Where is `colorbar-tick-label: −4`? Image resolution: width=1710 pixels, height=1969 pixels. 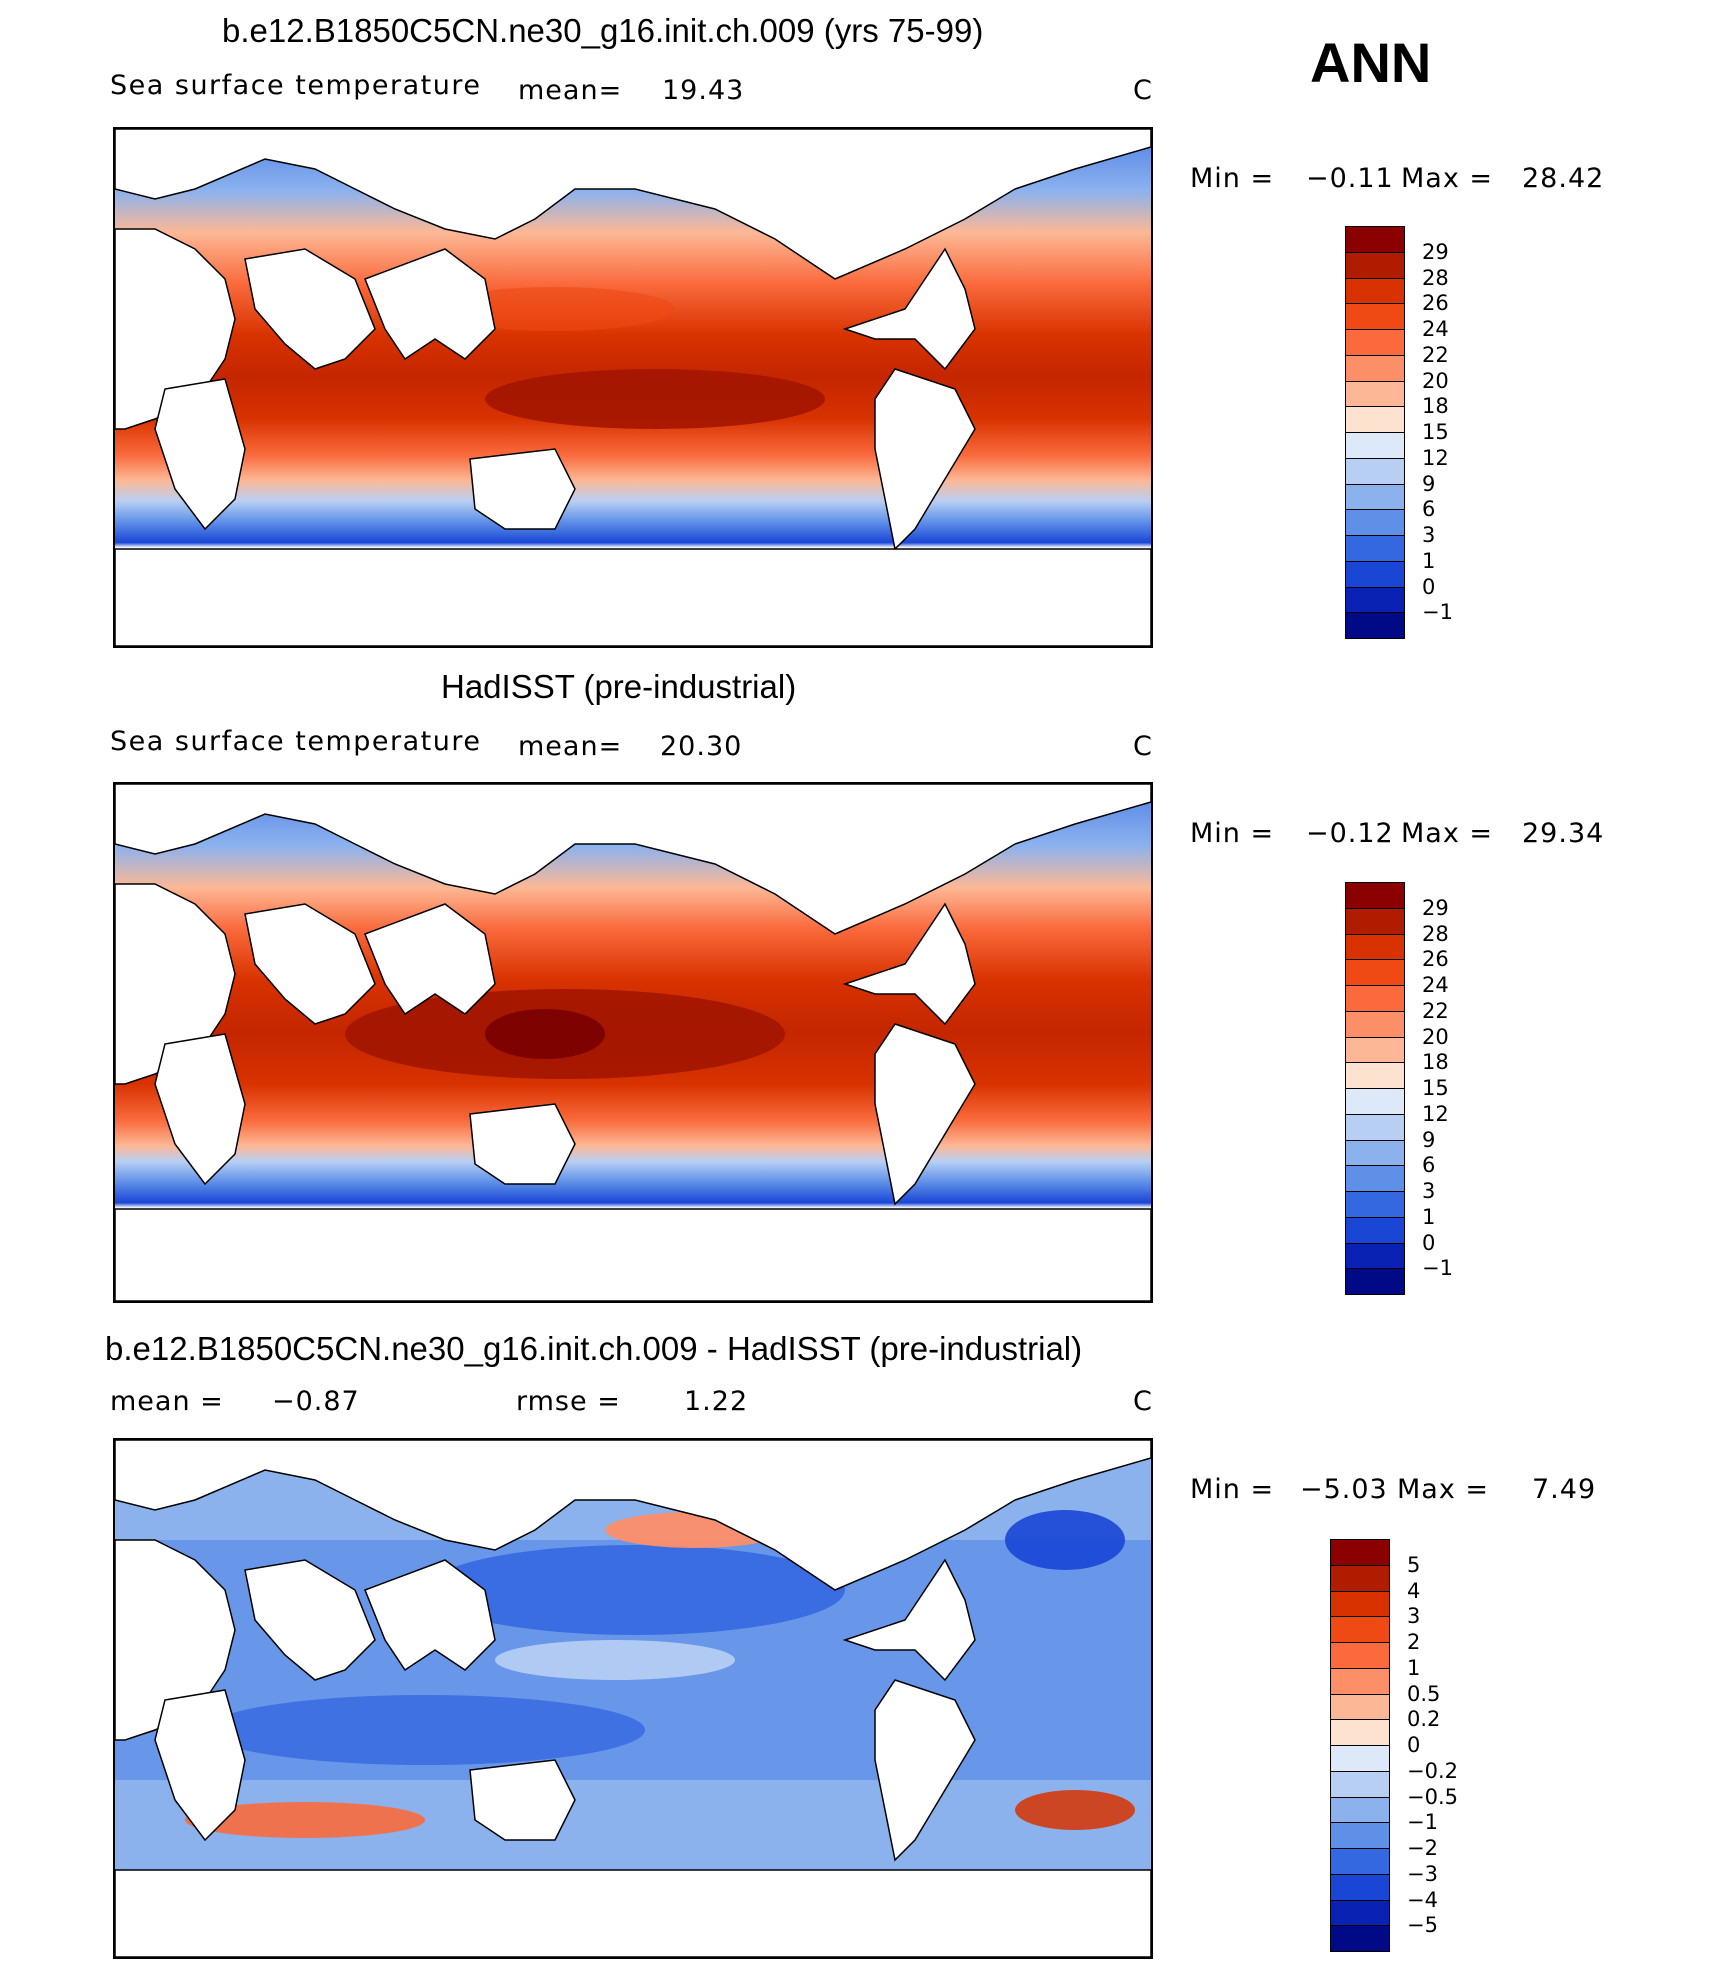 colorbar-tick-label: −4 is located at coordinates (1422, 1899).